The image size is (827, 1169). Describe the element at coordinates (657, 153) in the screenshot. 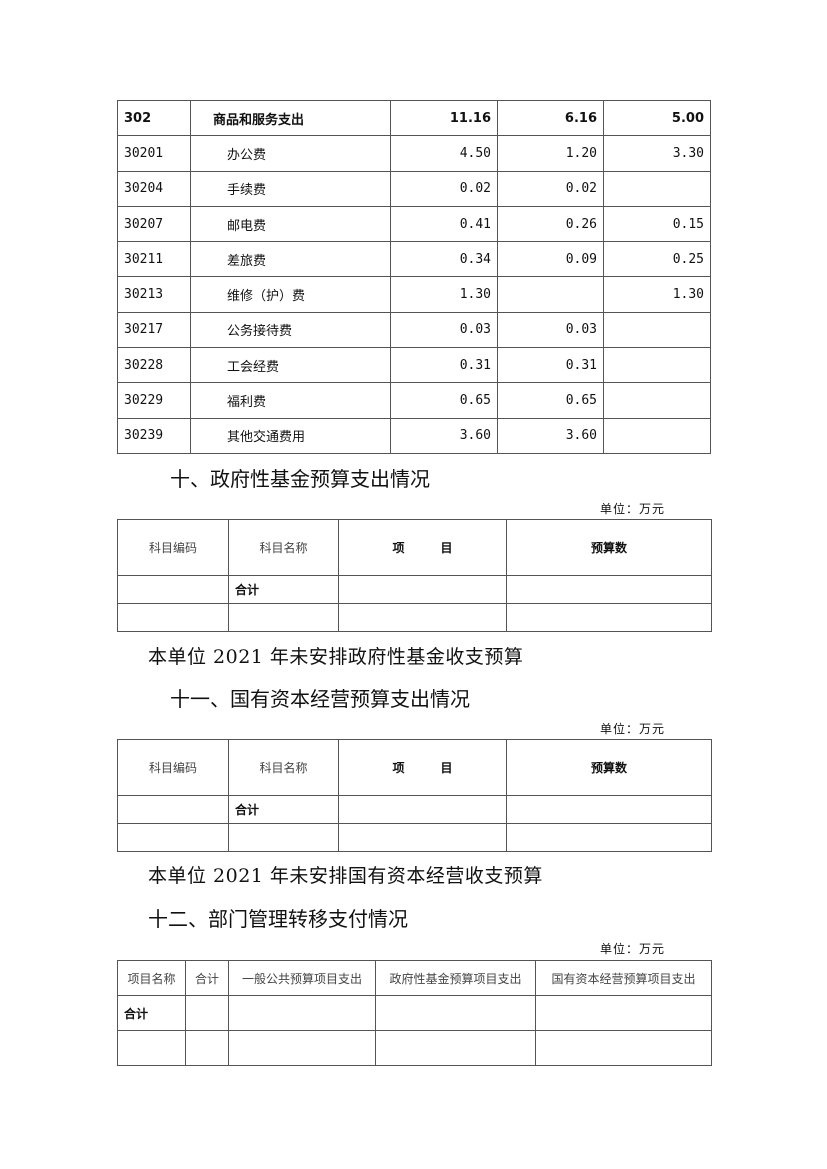

I see `cell-project: 3.30` at that location.